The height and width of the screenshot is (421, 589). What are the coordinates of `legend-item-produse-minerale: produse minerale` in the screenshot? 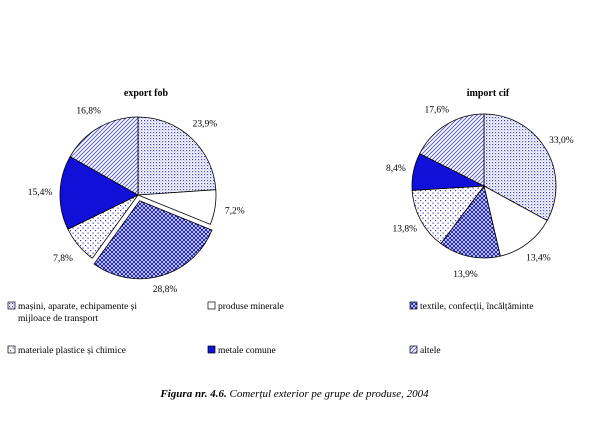 It's located at (245, 306).